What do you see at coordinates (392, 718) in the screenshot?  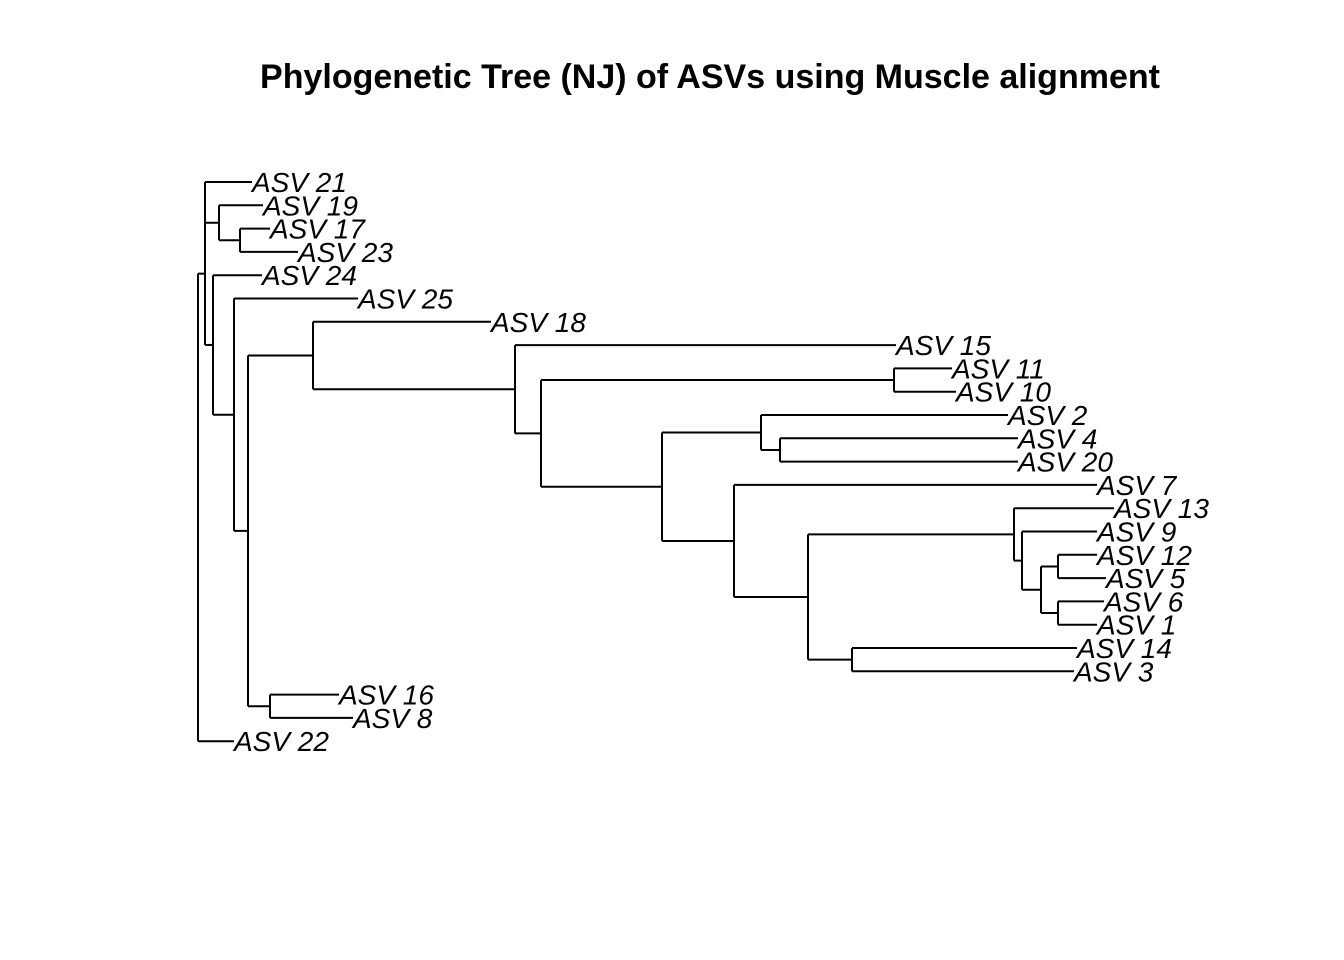 I see `tip-label-asv-8: ASV 8` at bounding box center [392, 718].